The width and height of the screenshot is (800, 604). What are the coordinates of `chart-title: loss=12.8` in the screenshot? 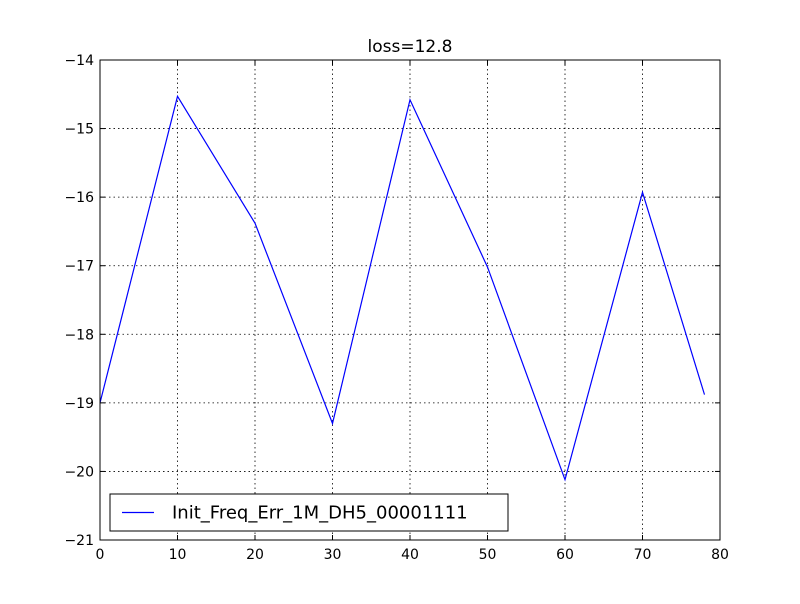 It's located at (410, 47).